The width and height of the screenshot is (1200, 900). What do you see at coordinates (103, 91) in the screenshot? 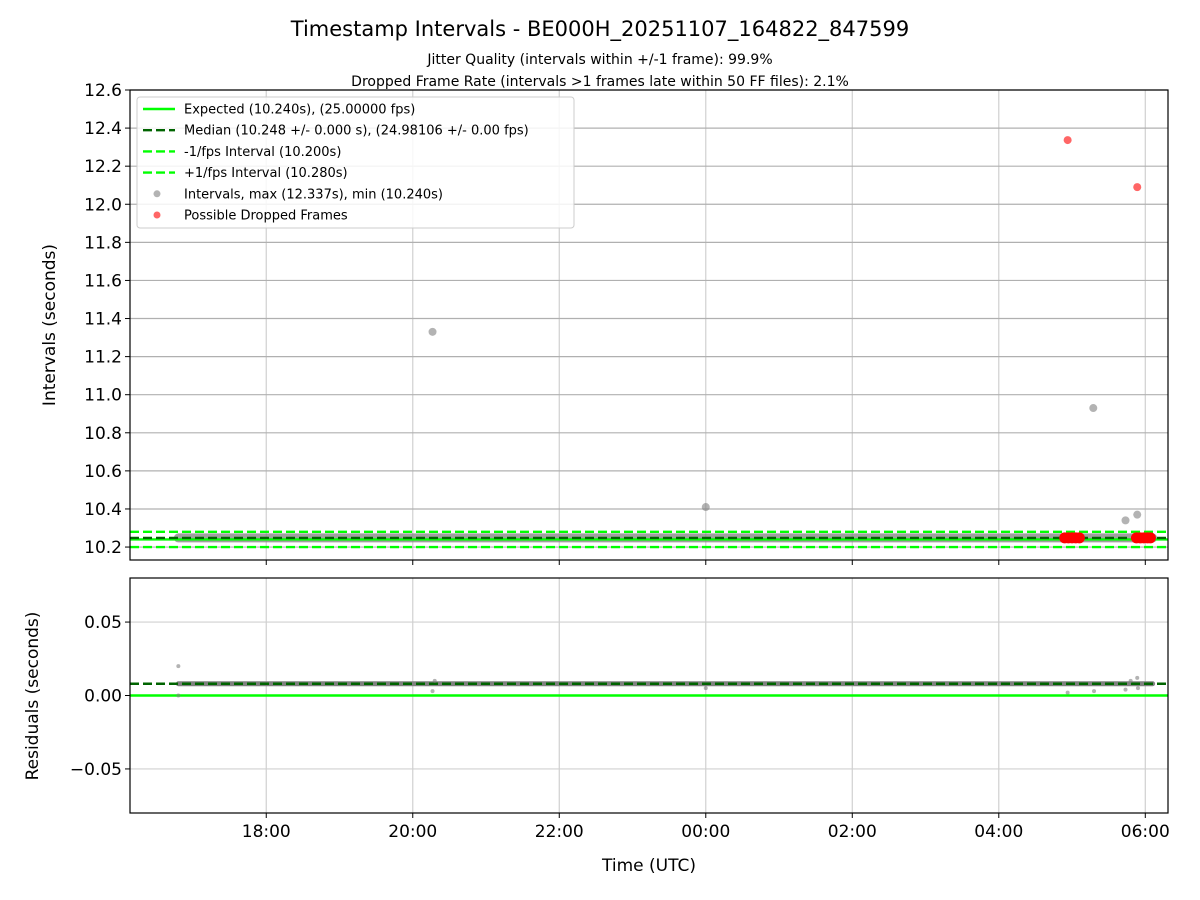
I see `y-tick-label: 12.6` at bounding box center [103, 91].